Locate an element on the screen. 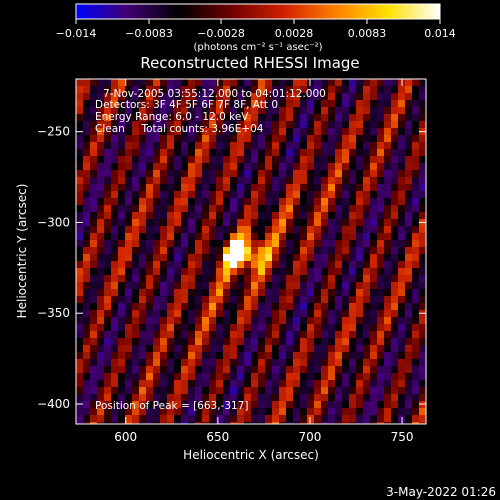 This screenshot has width=500, height=500. colorbar-tick-label: 0.0083 is located at coordinates (367, 33).